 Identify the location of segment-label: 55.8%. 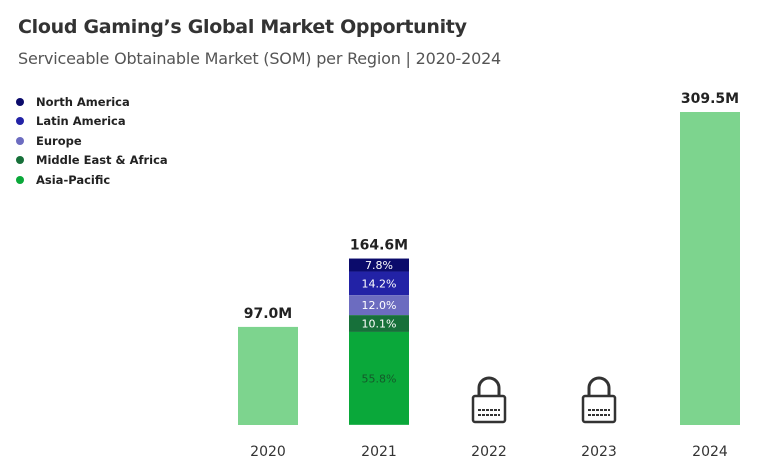
(379, 378).